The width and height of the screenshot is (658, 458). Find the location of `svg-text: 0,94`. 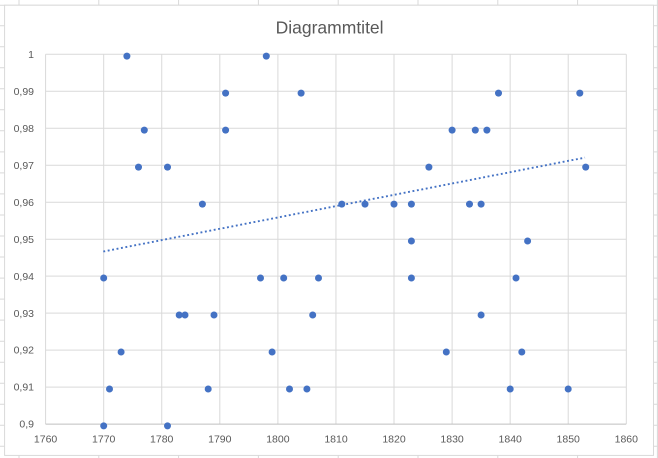

svg-text: 0,94 is located at coordinates (24, 277).